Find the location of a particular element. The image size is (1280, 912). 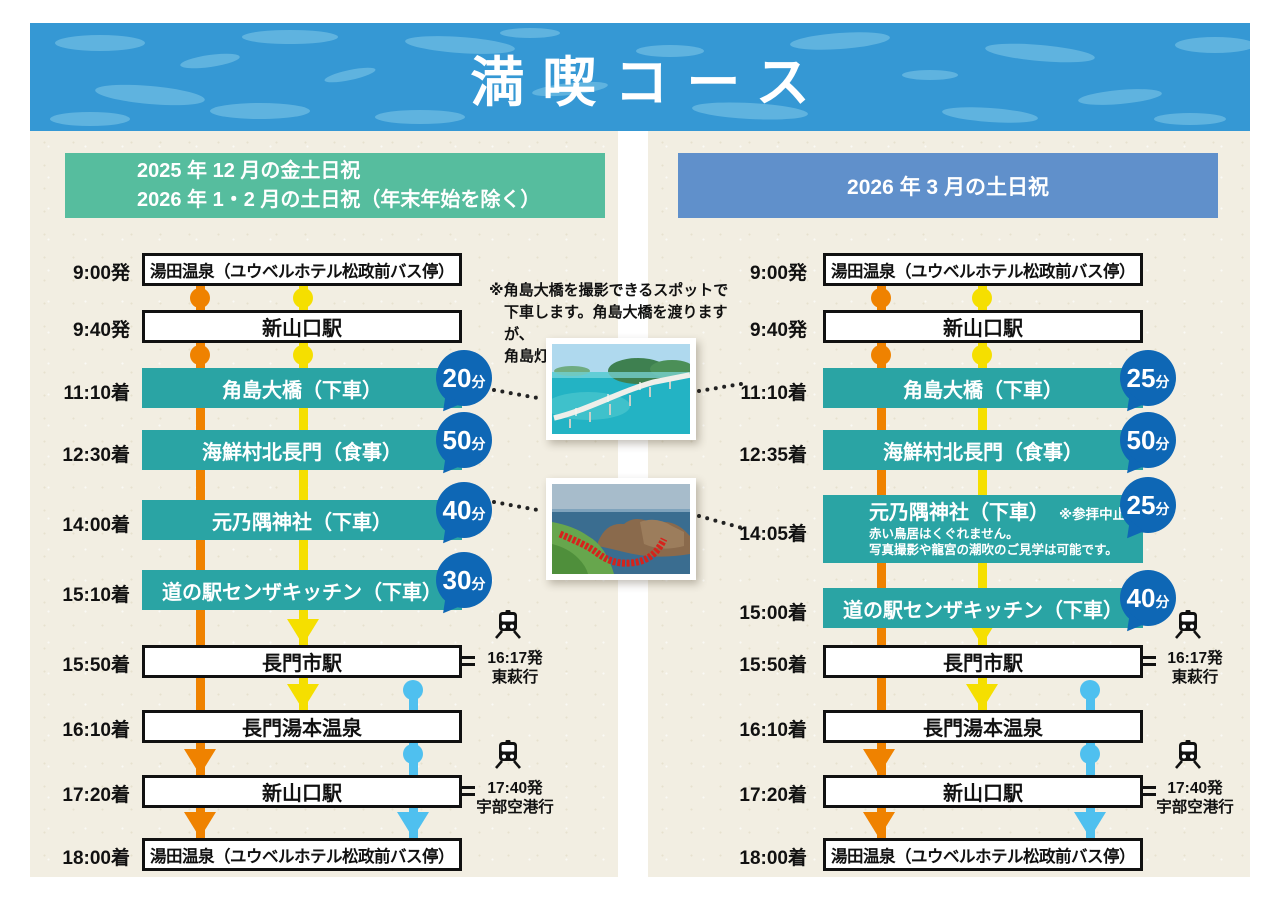

sight-label: 元乃隅神社（下車） is located at coordinates (959, 512).